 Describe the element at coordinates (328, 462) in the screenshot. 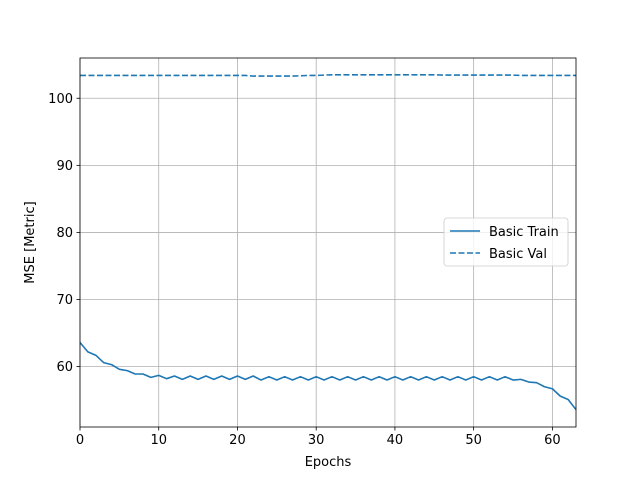

I see `x-axis-label: Epochs` at that location.